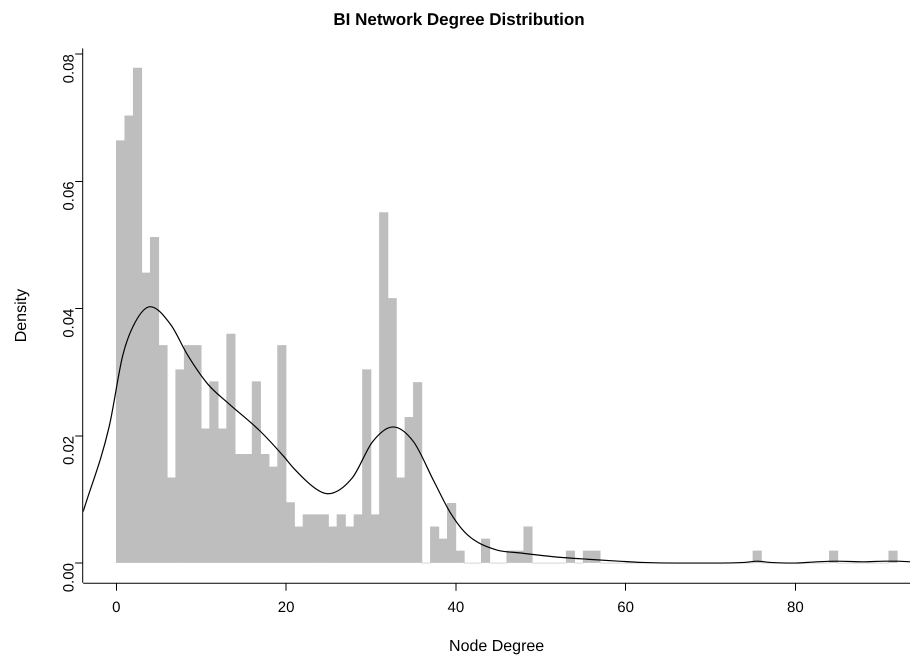 This screenshot has height=666, width=920. What do you see at coordinates (496, 646) in the screenshot?
I see `x-axis-title: Node Degree` at bounding box center [496, 646].